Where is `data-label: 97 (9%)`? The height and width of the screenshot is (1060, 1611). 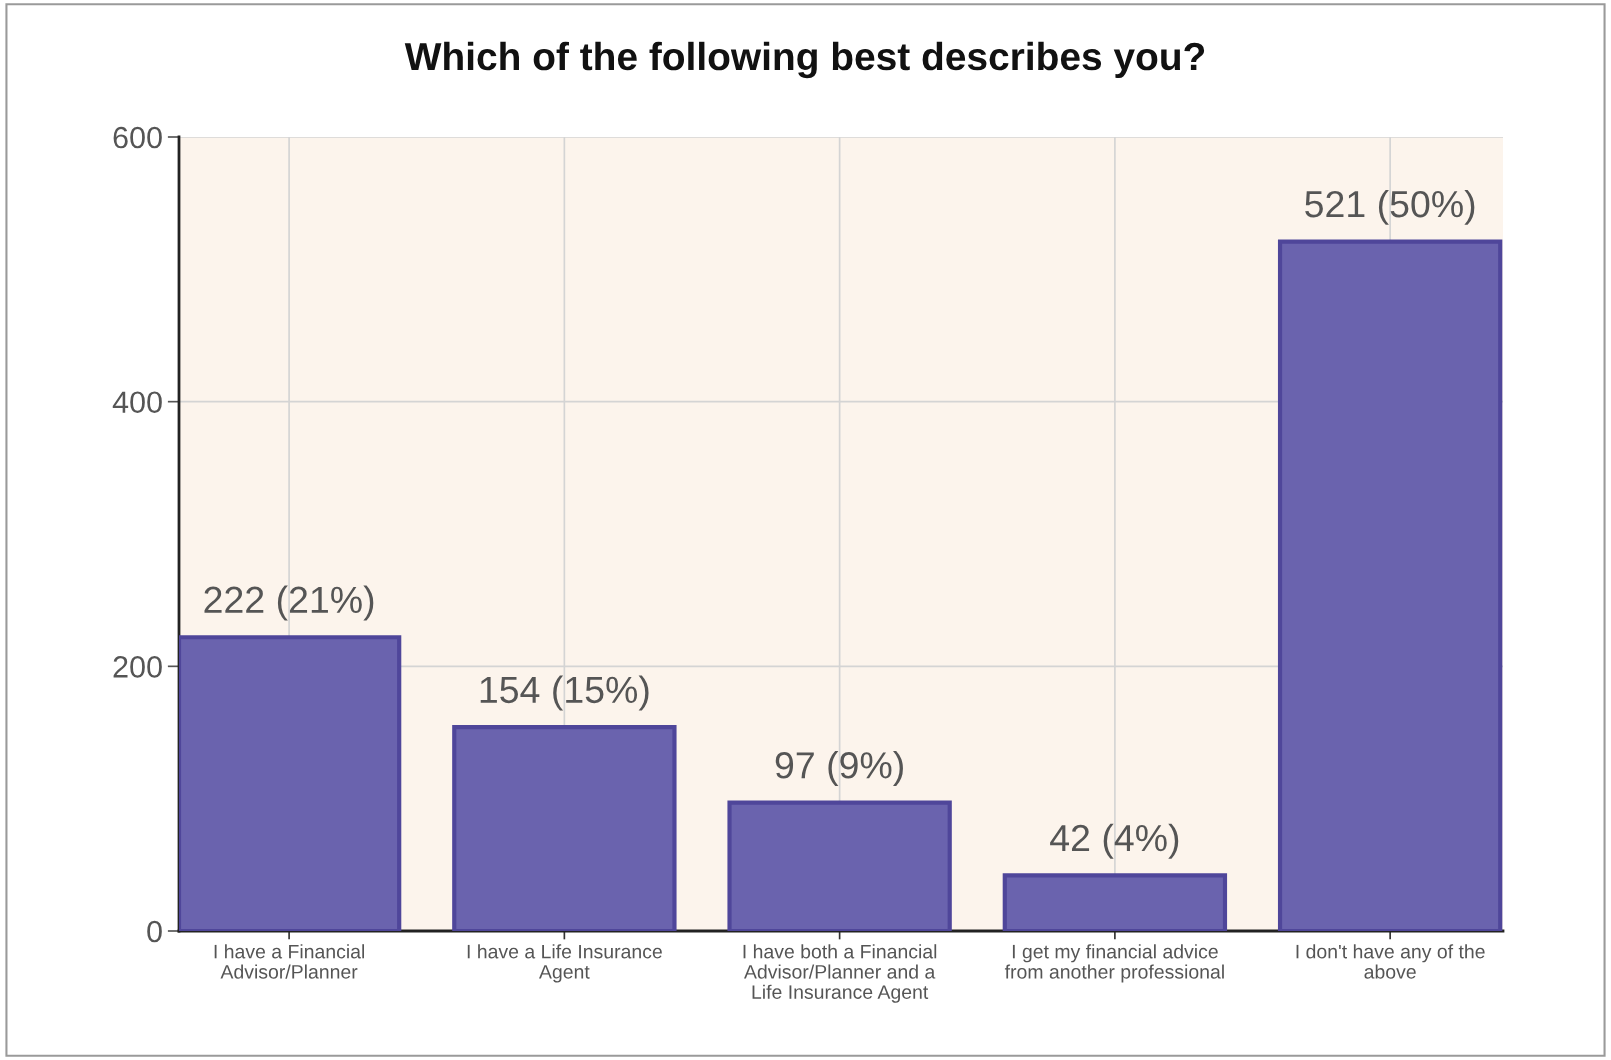
data-label: 97 (9%) is located at coordinates (839, 768).